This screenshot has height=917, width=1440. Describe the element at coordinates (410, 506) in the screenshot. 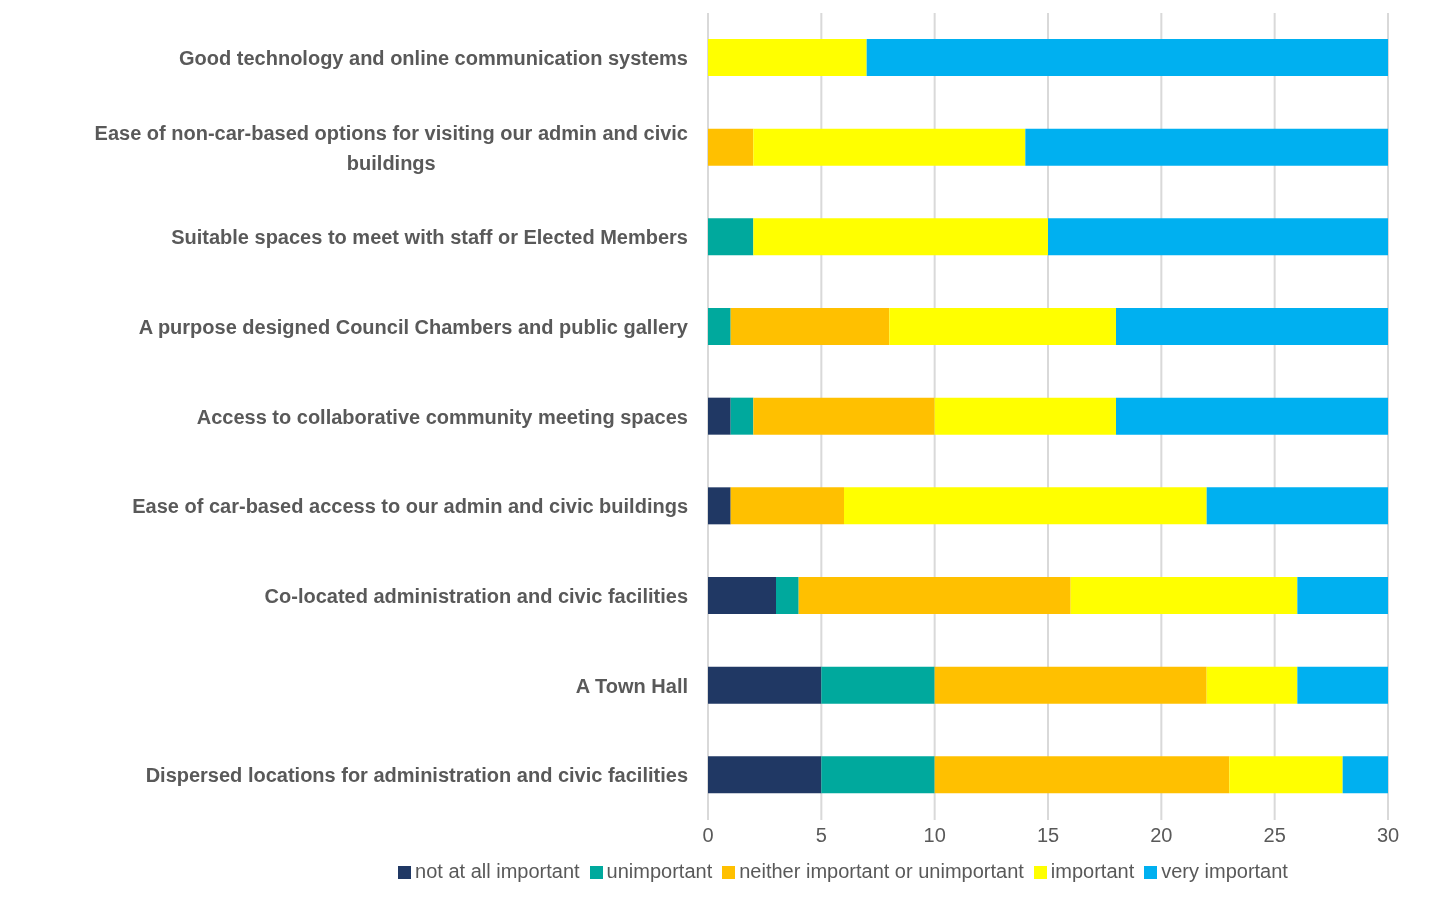

I see `y-tick-label: Ease of car-based access to our admin and civic buildings` at that location.